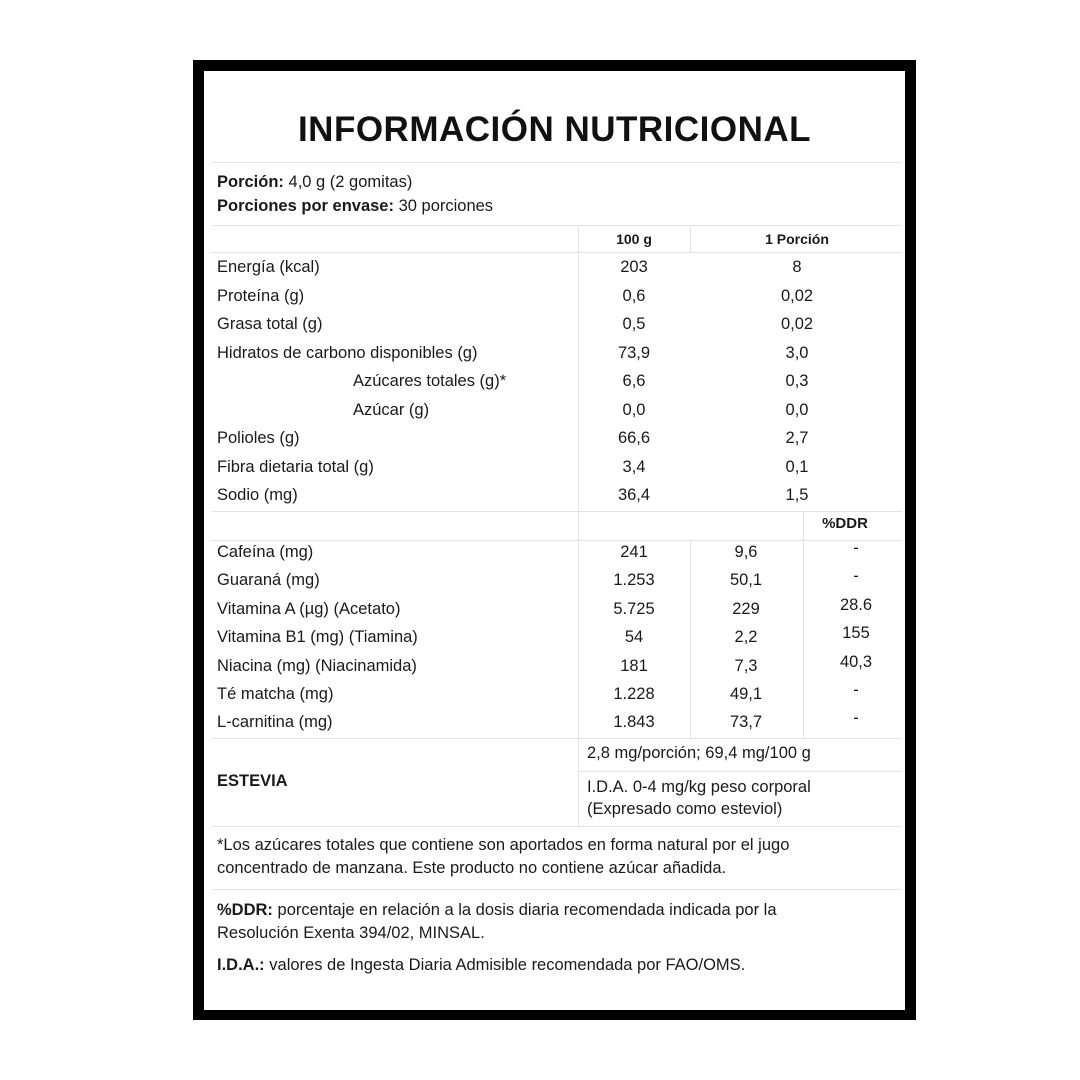 Image resolution: width=1080 pixels, height=1080 pixels. What do you see at coordinates (746, 552) in the screenshot?
I see `active-value-portion: 9,6` at bounding box center [746, 552].